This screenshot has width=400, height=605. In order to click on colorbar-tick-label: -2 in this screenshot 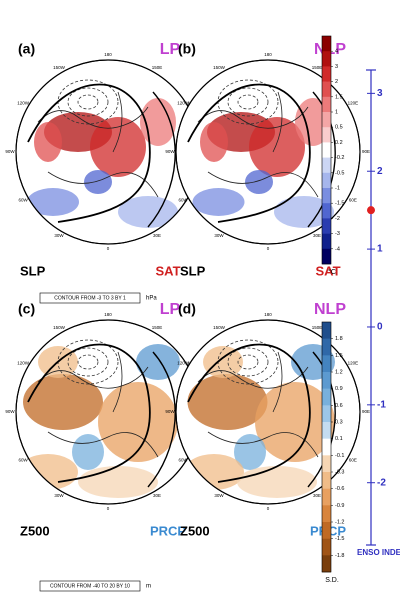, I will do `click(337, 219)`.